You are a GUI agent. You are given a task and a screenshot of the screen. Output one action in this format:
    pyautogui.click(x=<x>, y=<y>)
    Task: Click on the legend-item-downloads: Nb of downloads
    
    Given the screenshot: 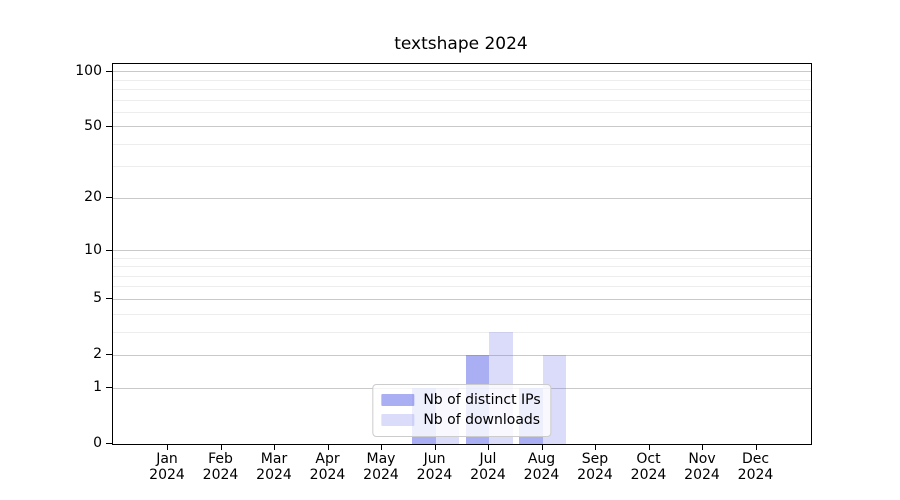 What is the action you would take?
    pyautogui.click(x=460, y=420)
    